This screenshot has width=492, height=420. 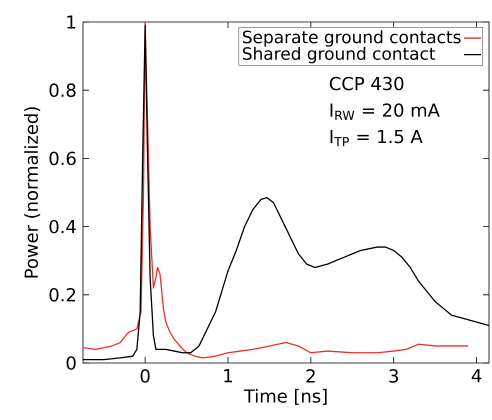 What do you see at coordinates (376, 138) in the screenshot?
I see `annotation: I$_{TP}$ = 1.5 A` at bounding box center [376, 138].